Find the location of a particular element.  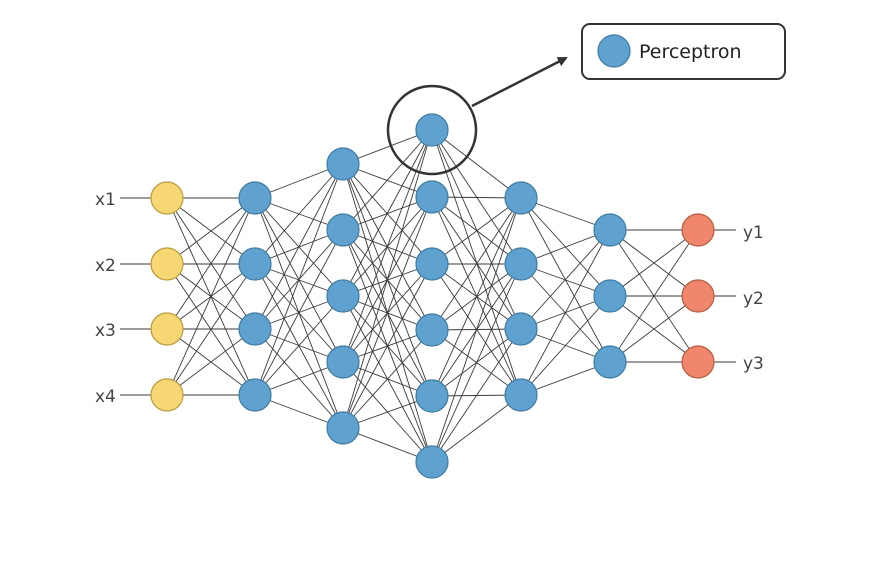

output-labels: y1 y2 y3 is located at coordinates (753, 298).